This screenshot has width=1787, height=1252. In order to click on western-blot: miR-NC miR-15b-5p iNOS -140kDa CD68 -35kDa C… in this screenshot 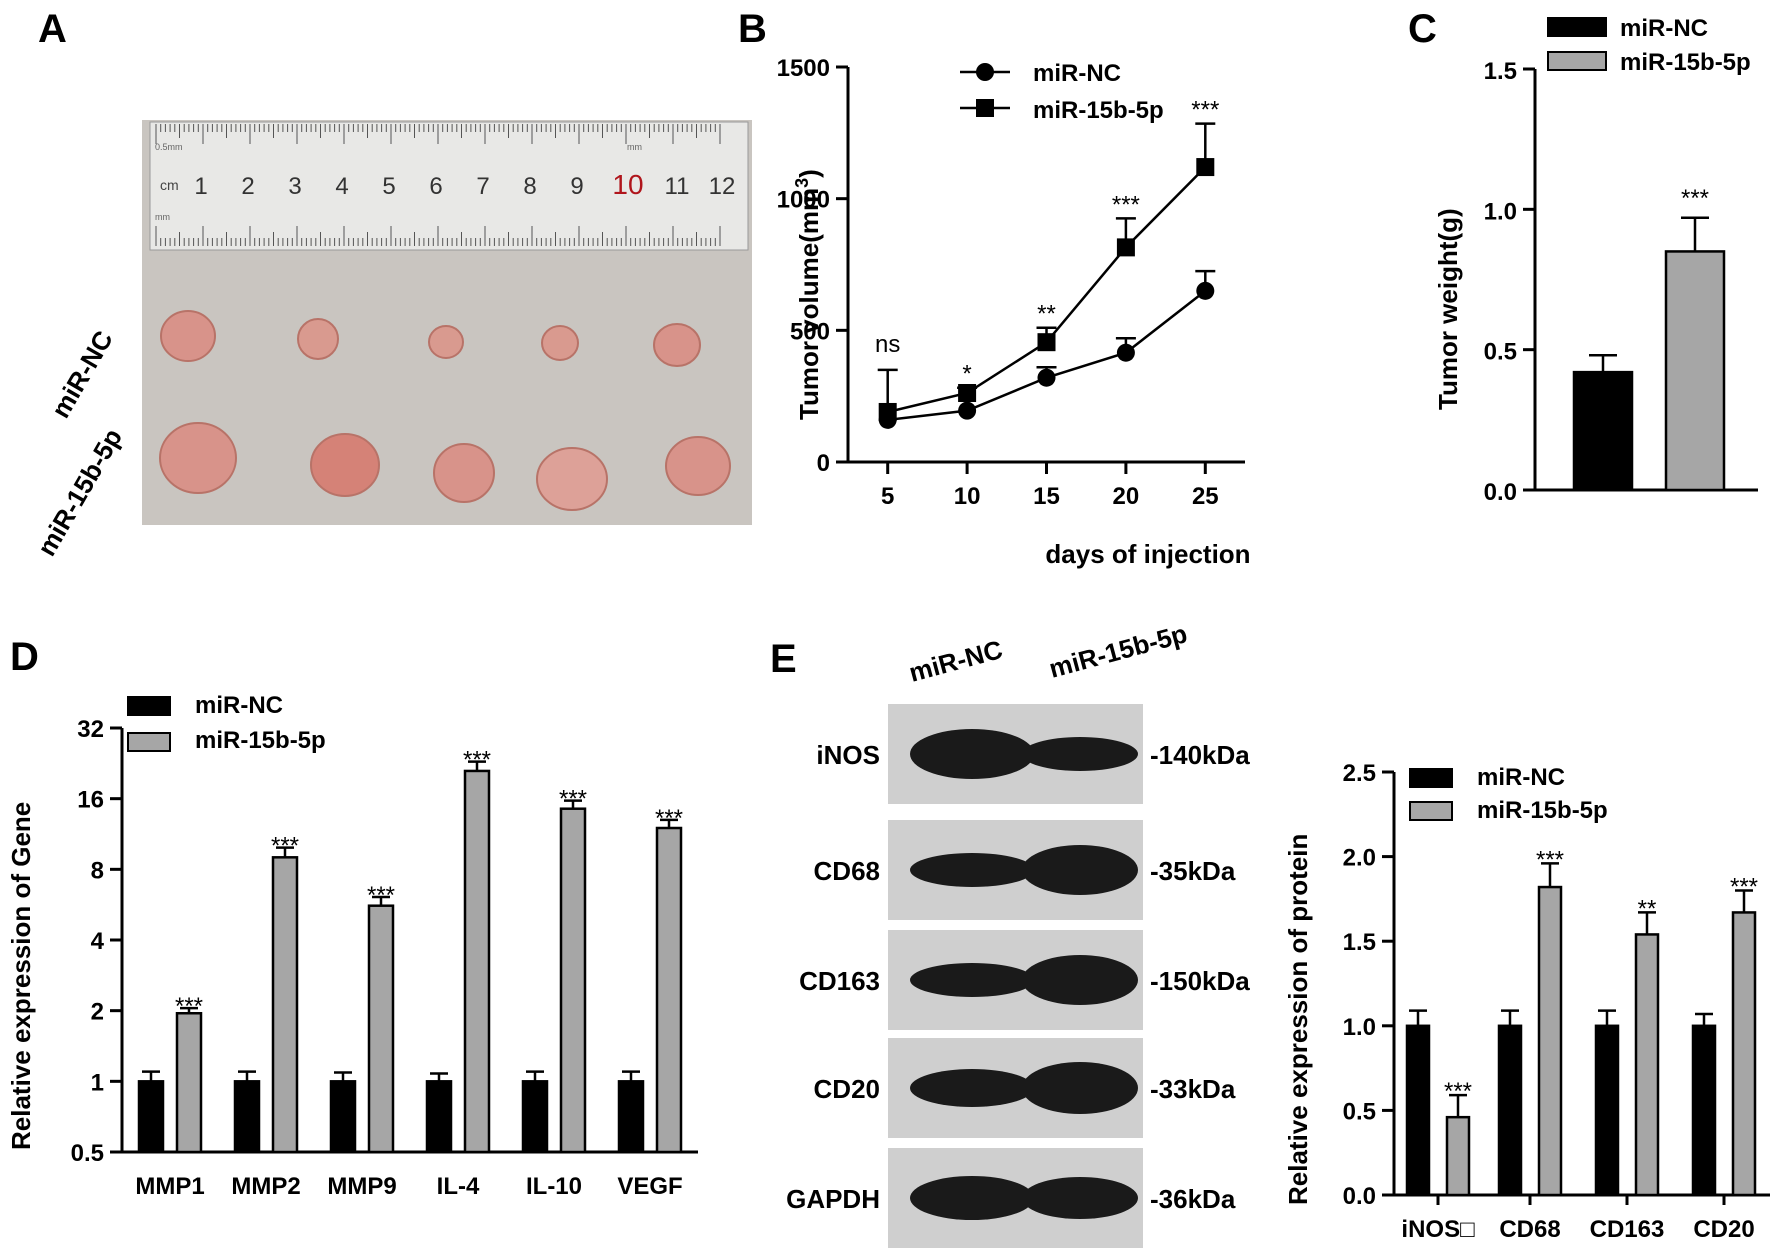, I will do `click(1018, 933)`.